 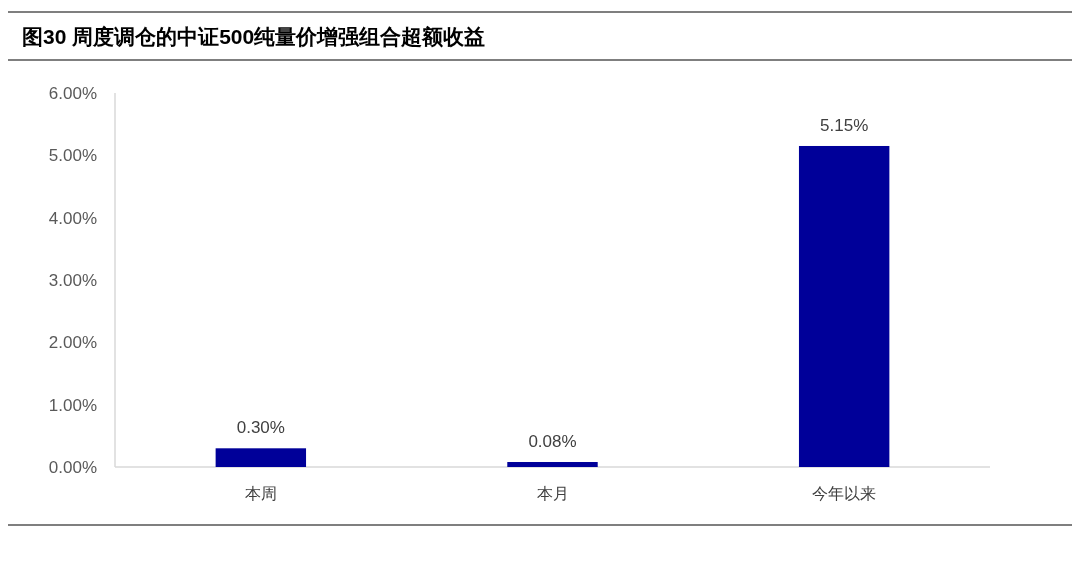 I want to click on title: 图30 周度调仓的中证500纯量价增强组合超额收益, so click(x=254, y=36).